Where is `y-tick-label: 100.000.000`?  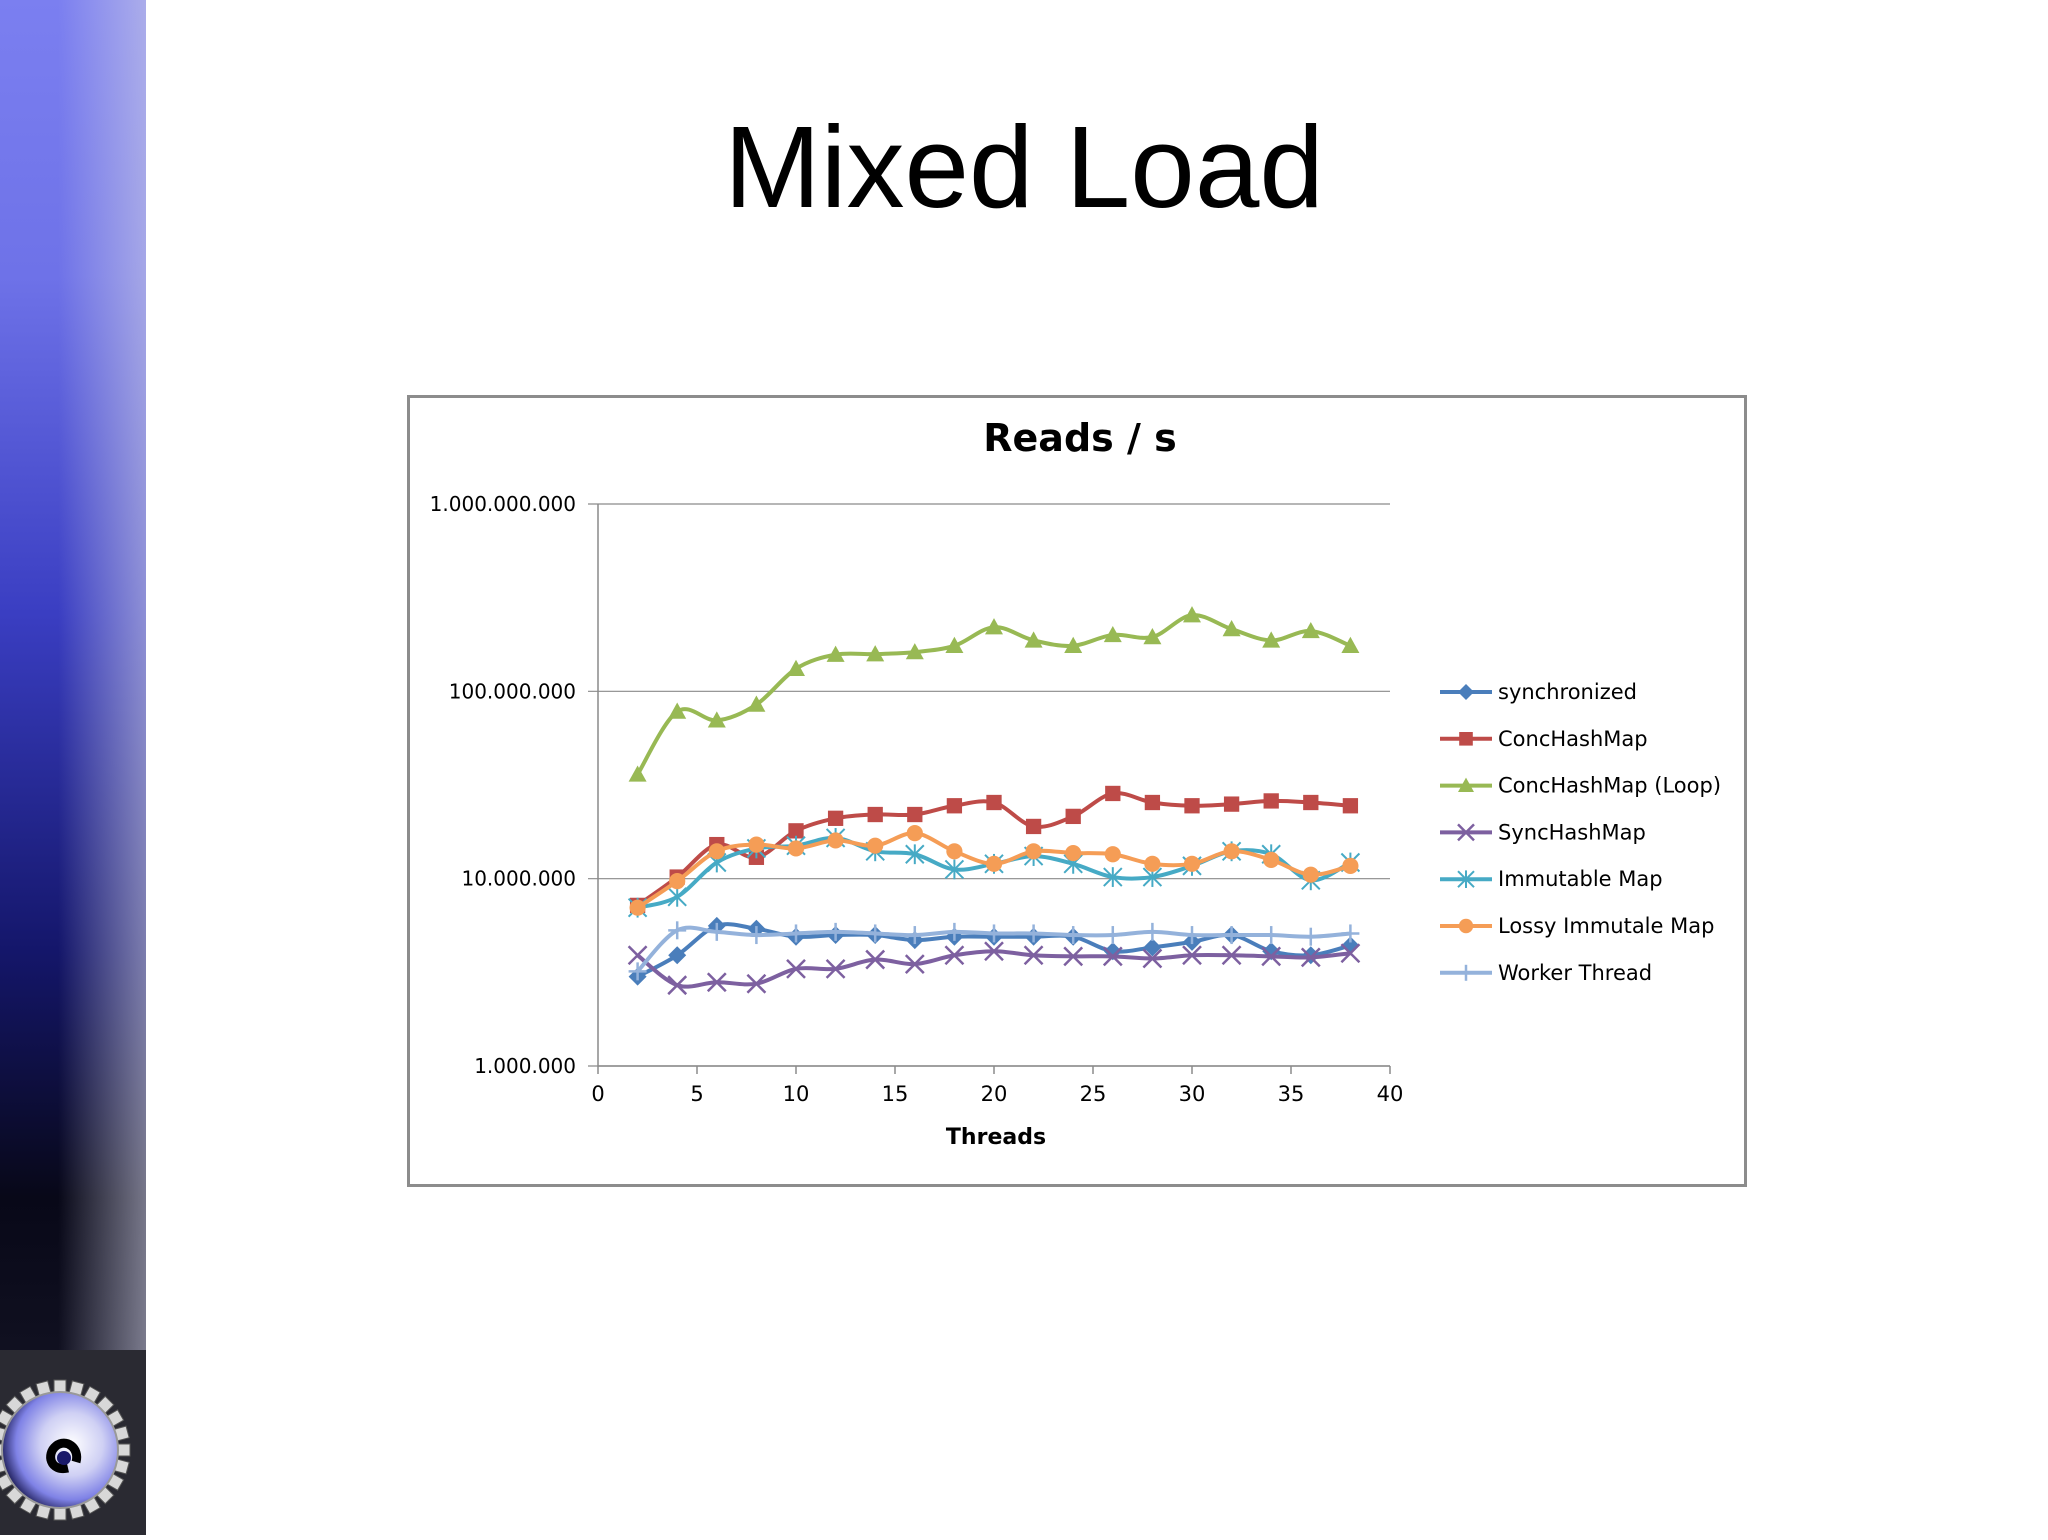 y-tick-label: 100.000.000 is located at coordinates (512, 691).